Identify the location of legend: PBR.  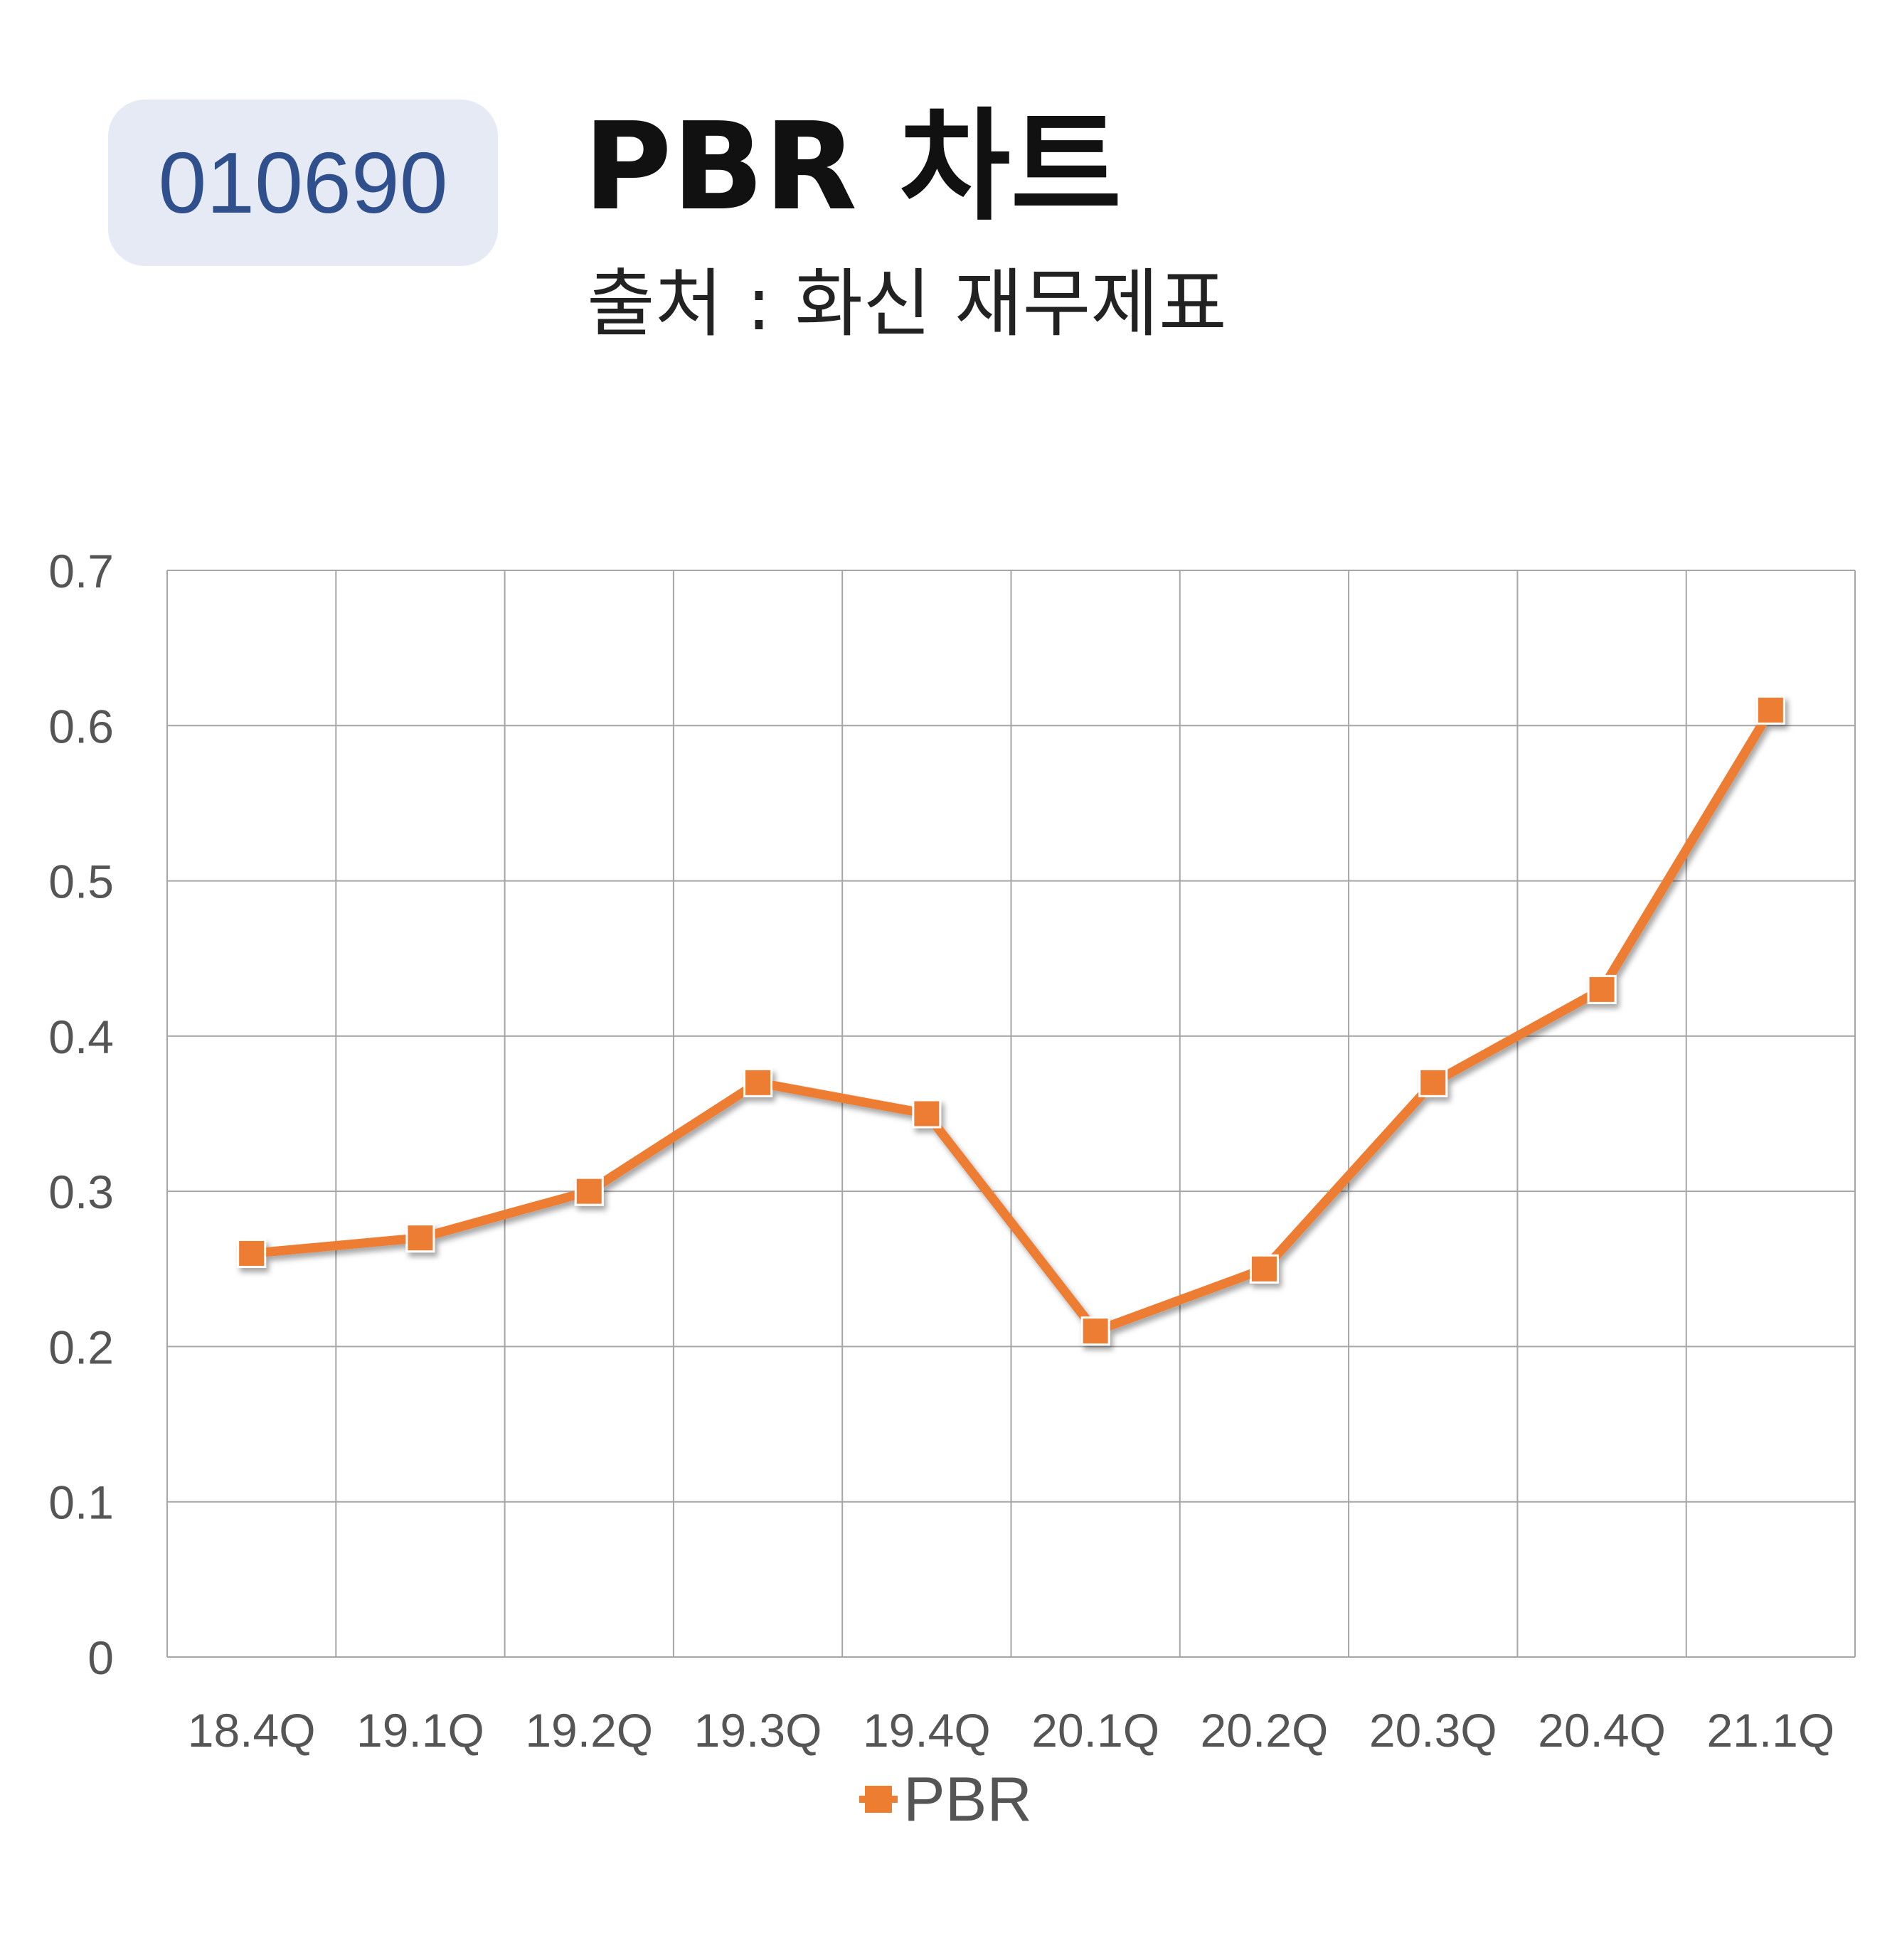
(946, 1799).